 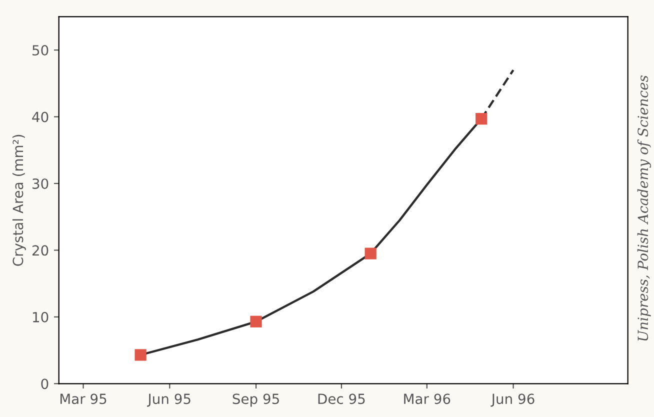 What do you see at coordinates (168, 400) in the screenshot?
I see `x-tick-label: Jun 95` at bounding box center [168, 400].